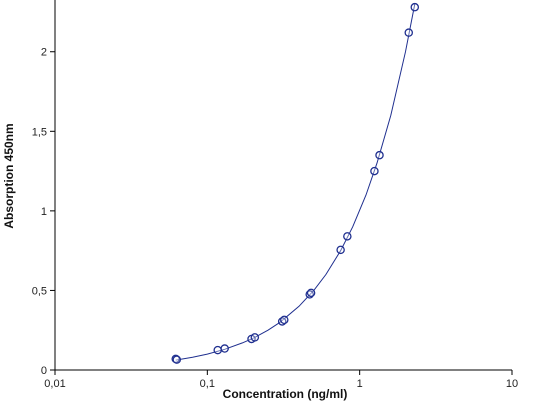  Describe the element at coordinates (54, 384) in the screenshot. I see `x-tick-label: 0,01` at that location.